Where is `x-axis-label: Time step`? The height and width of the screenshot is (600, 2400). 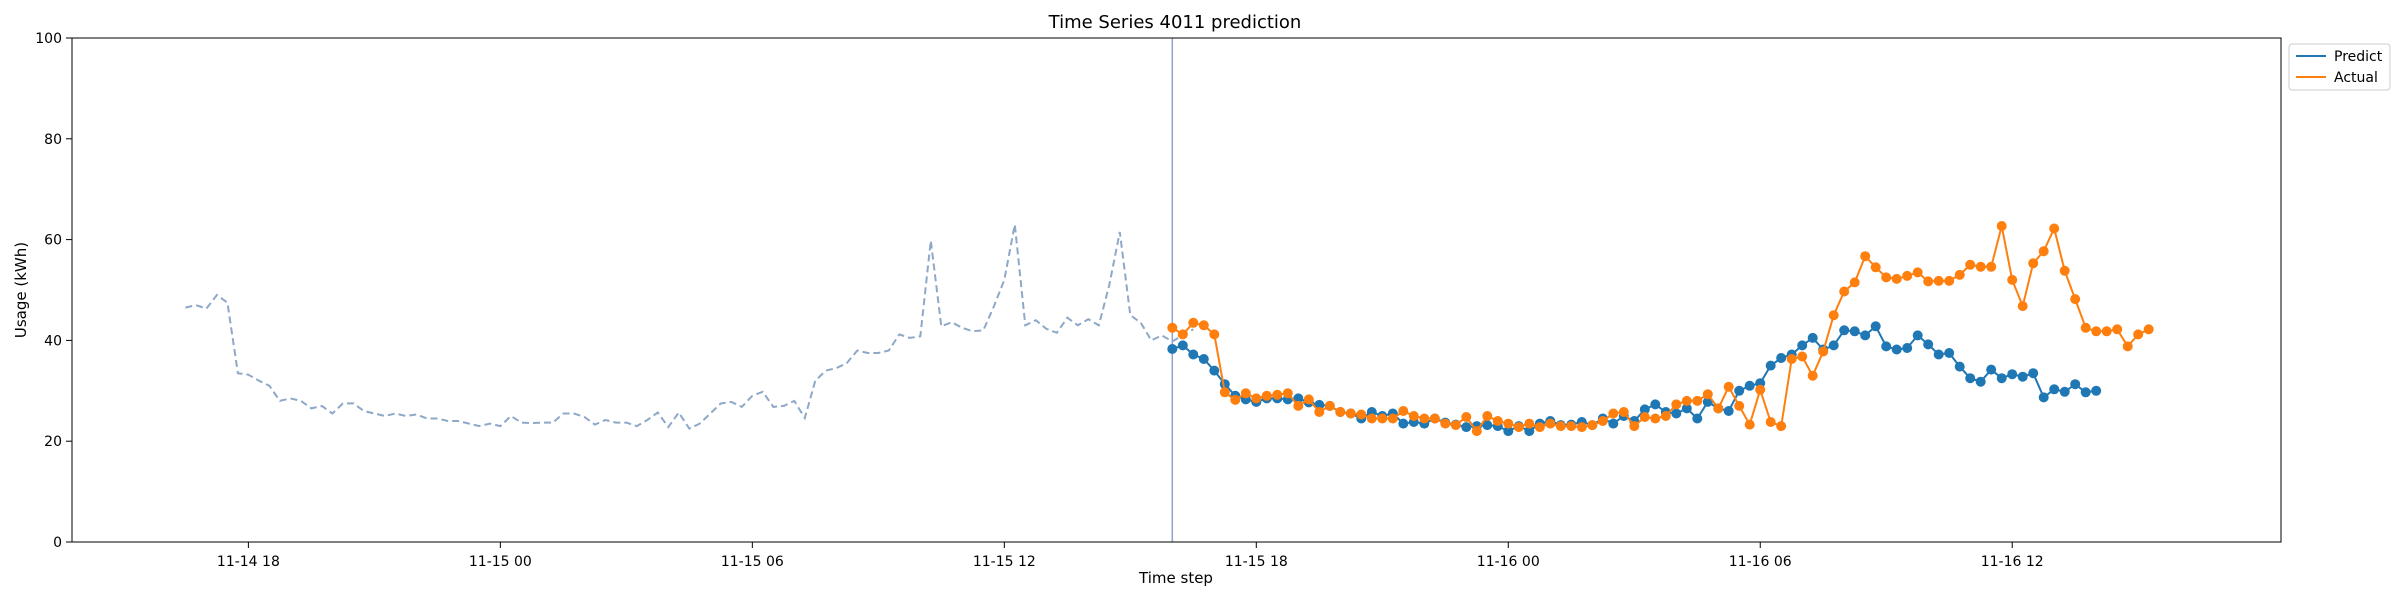 x-axis-label: Time step is located at coordinates (1175, 578).